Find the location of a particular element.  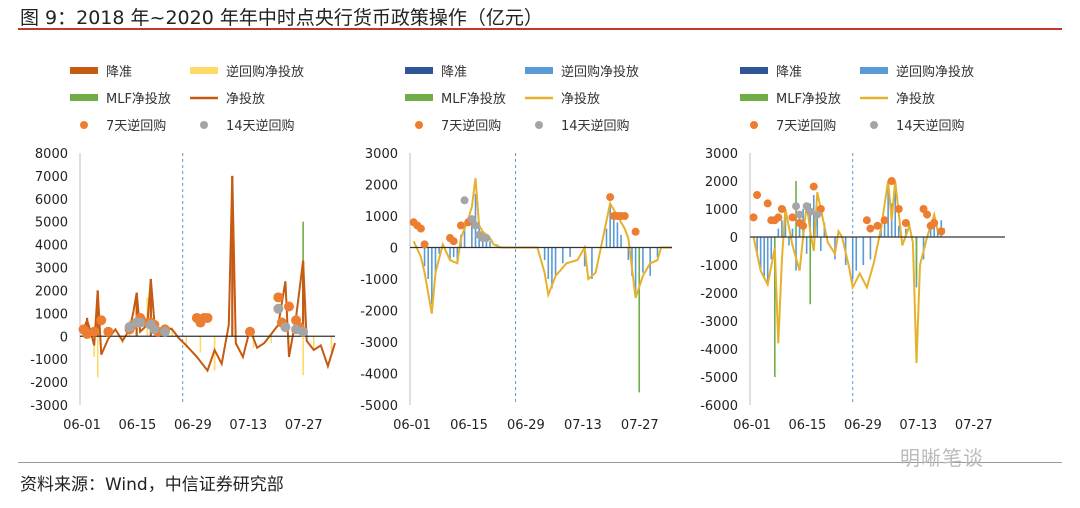

y-tick-label: 6000 is located at coordinates (51, 200).